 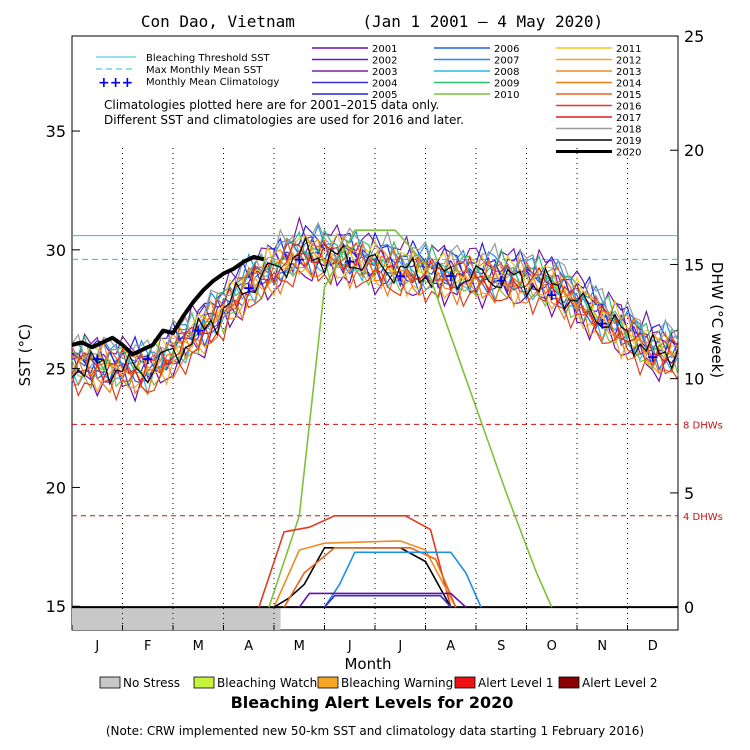 What do you see at coordinates (628, 95) in the screenshot?
I see `legend-year-label: 2015` at bounding box center [628, 95].